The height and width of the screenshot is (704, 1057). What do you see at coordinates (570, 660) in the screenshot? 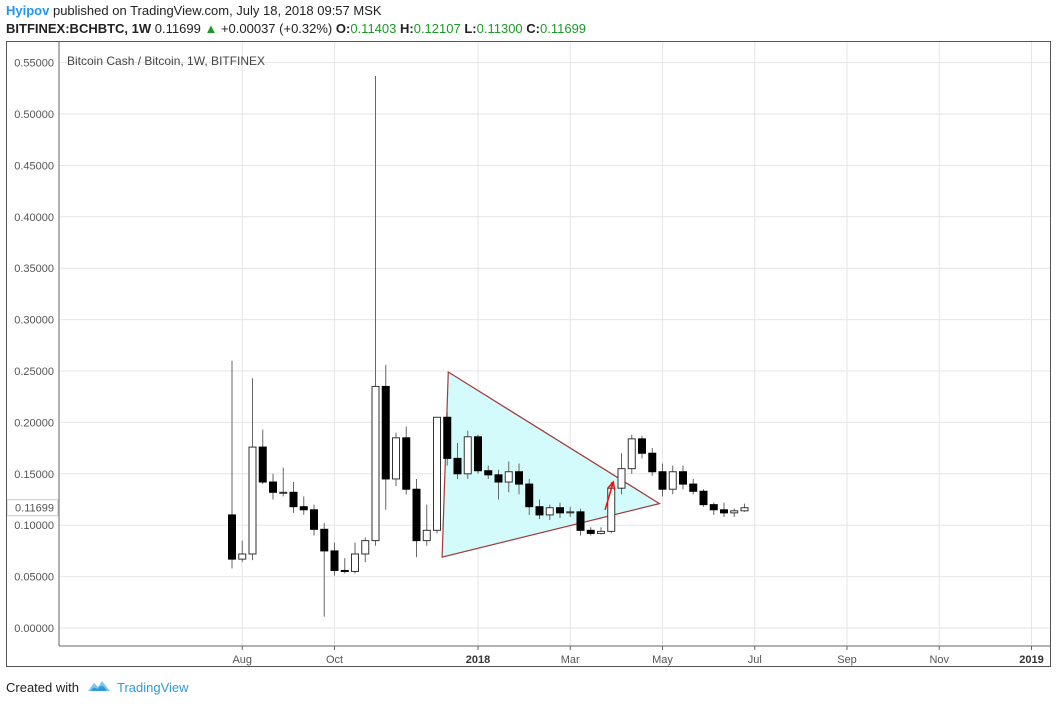
I see `x-tick-label: Mar` at bounding box center [570, 660].